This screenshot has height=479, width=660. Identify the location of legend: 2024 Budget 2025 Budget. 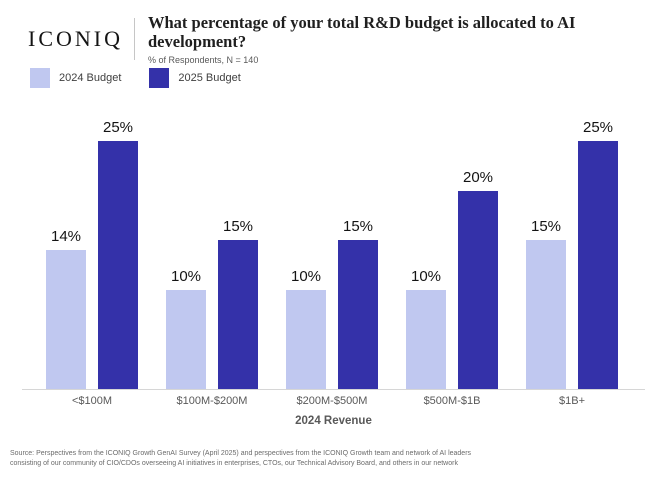
(135, 78).